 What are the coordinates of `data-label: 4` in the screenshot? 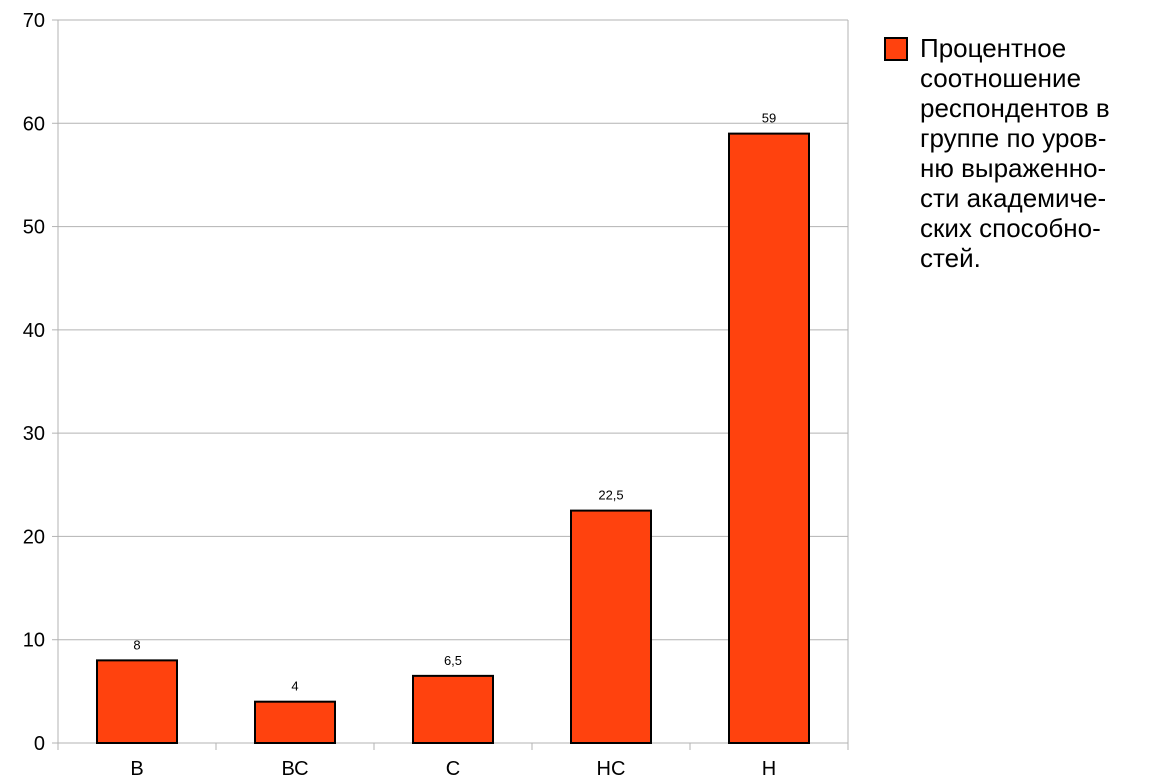 It's located at (294, 686).